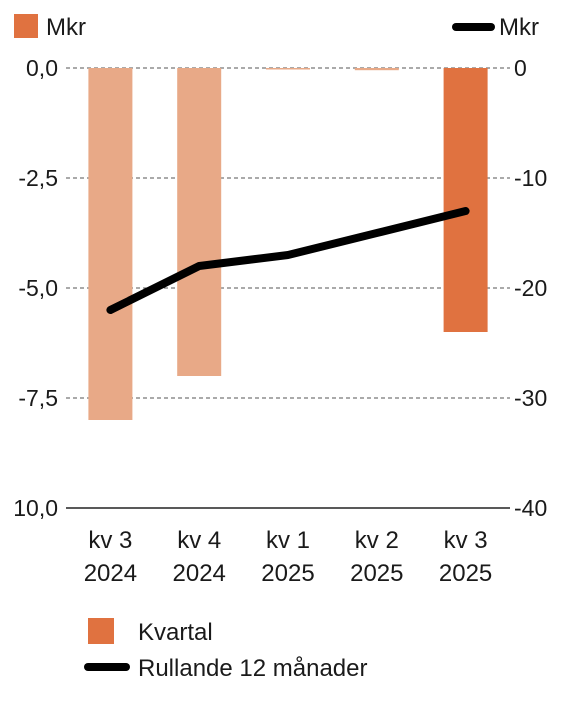 The height and width of the screenshot is (708, 570). What do you see at coordinates (530, 398) in the screenshot?
I see `right-tick-label: -30` at bounding box center [530, 398].